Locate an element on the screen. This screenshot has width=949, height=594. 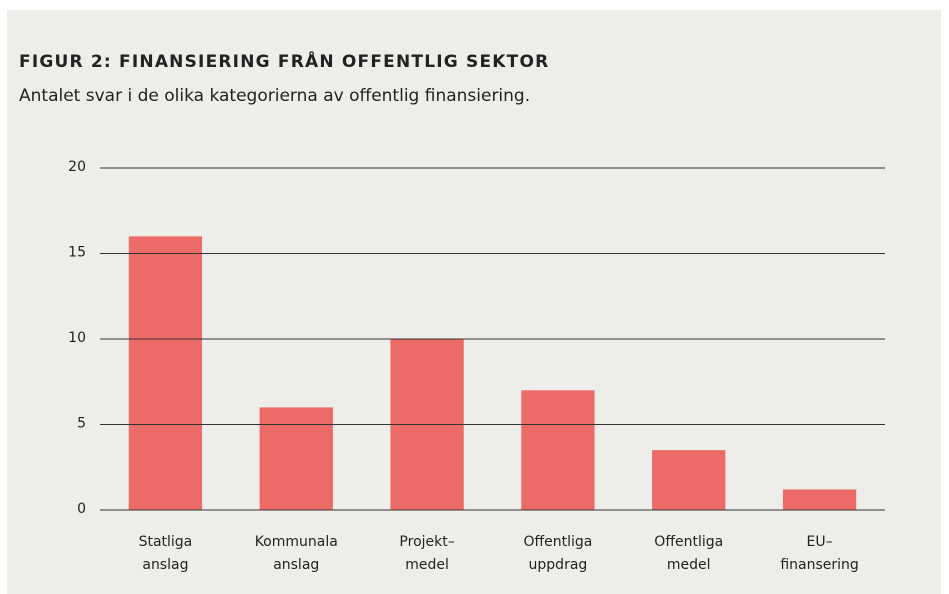
x-tick-label: EU– is located at coordinates (820, 542).